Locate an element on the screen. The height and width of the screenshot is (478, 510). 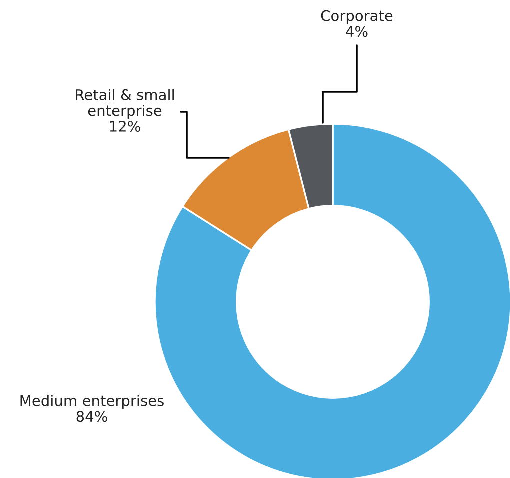
data-label: 12% is located at coordinates (125, 126).